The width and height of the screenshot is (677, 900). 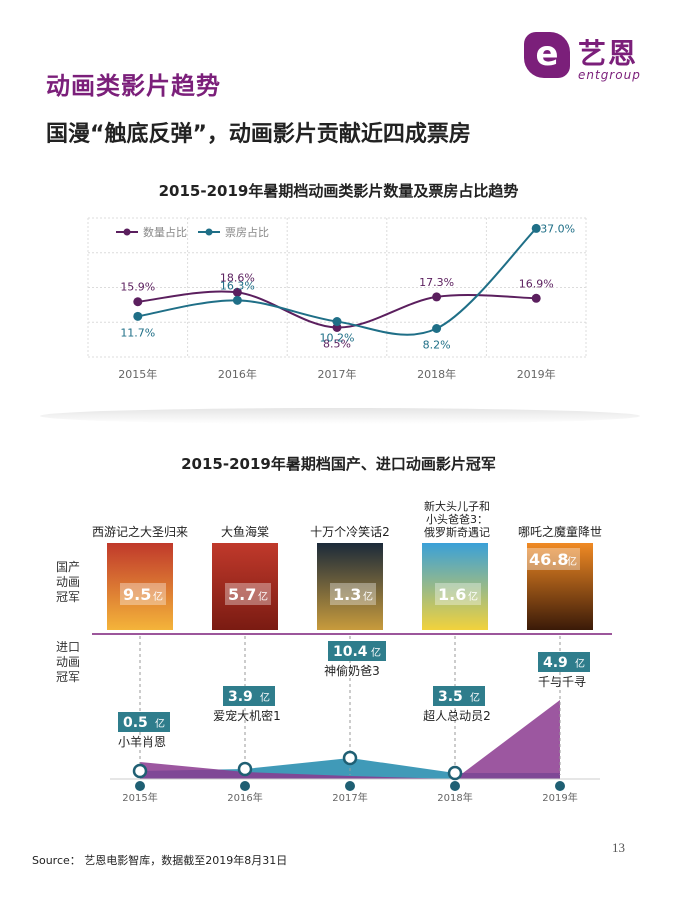 What do you see at coordinates (133, 86) in the screenshot?
I see `section-title: 动画类影片趋势` at bounding box center [133, 86].